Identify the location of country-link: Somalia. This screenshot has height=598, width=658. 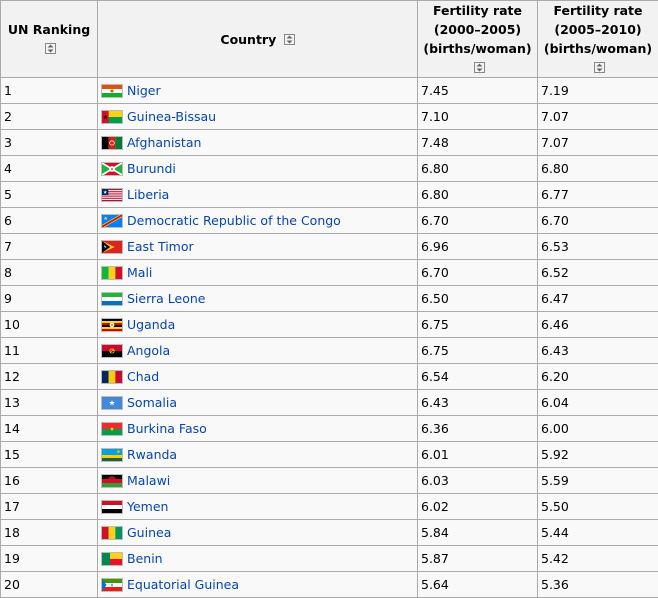
(152, 402).